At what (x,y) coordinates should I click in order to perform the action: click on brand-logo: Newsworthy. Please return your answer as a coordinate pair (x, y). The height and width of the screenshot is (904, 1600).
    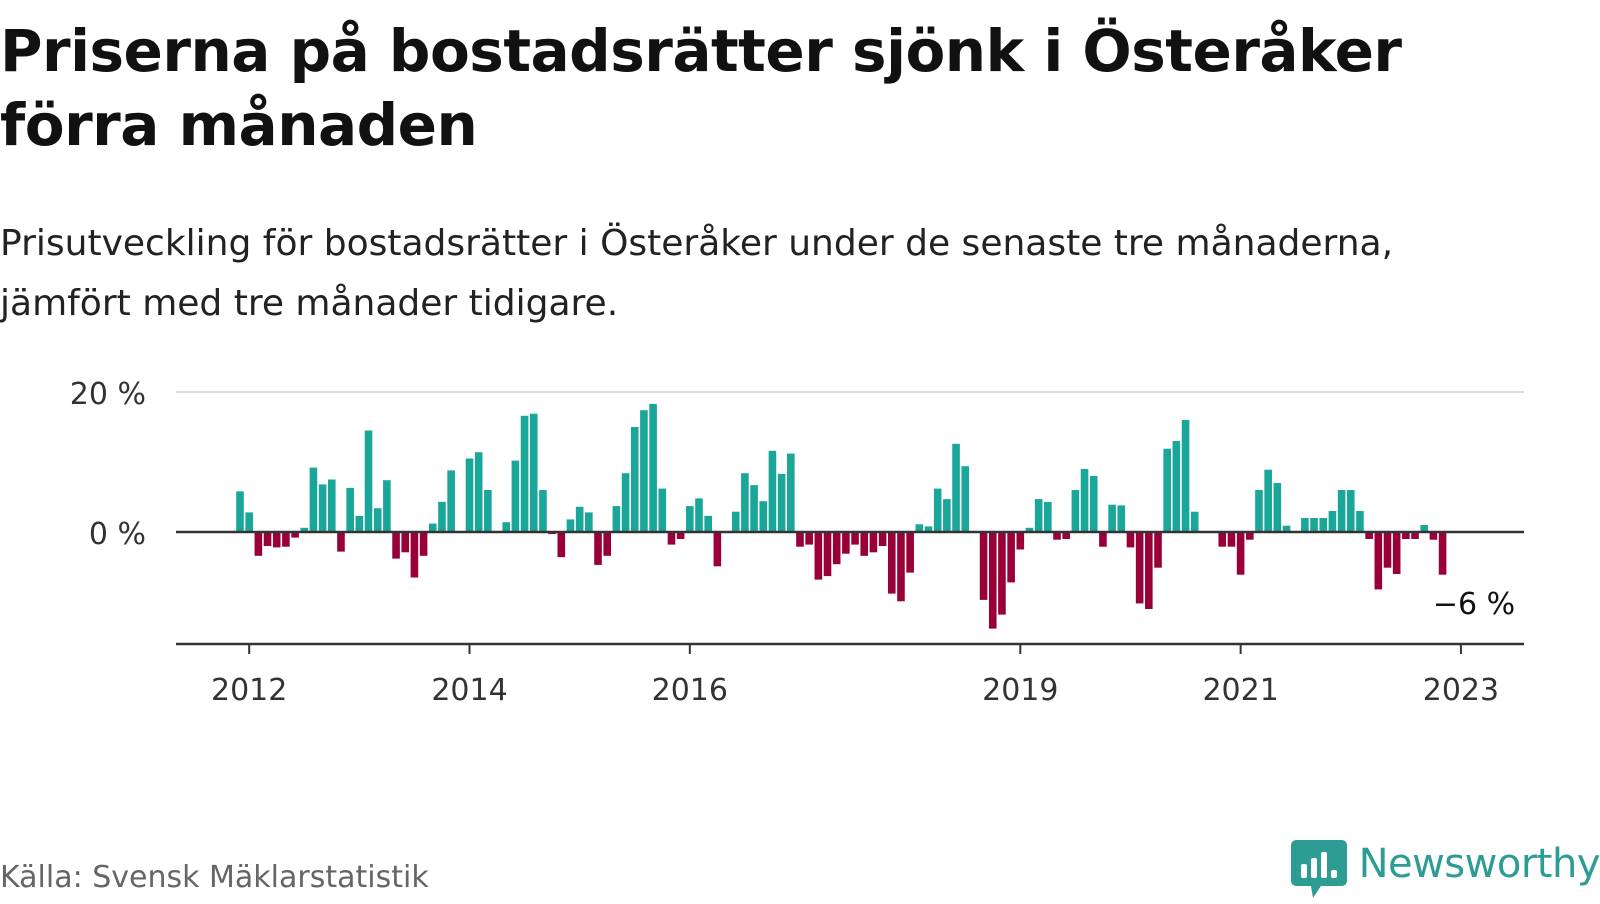
    Looking at the image, I should click on (1445, 870).